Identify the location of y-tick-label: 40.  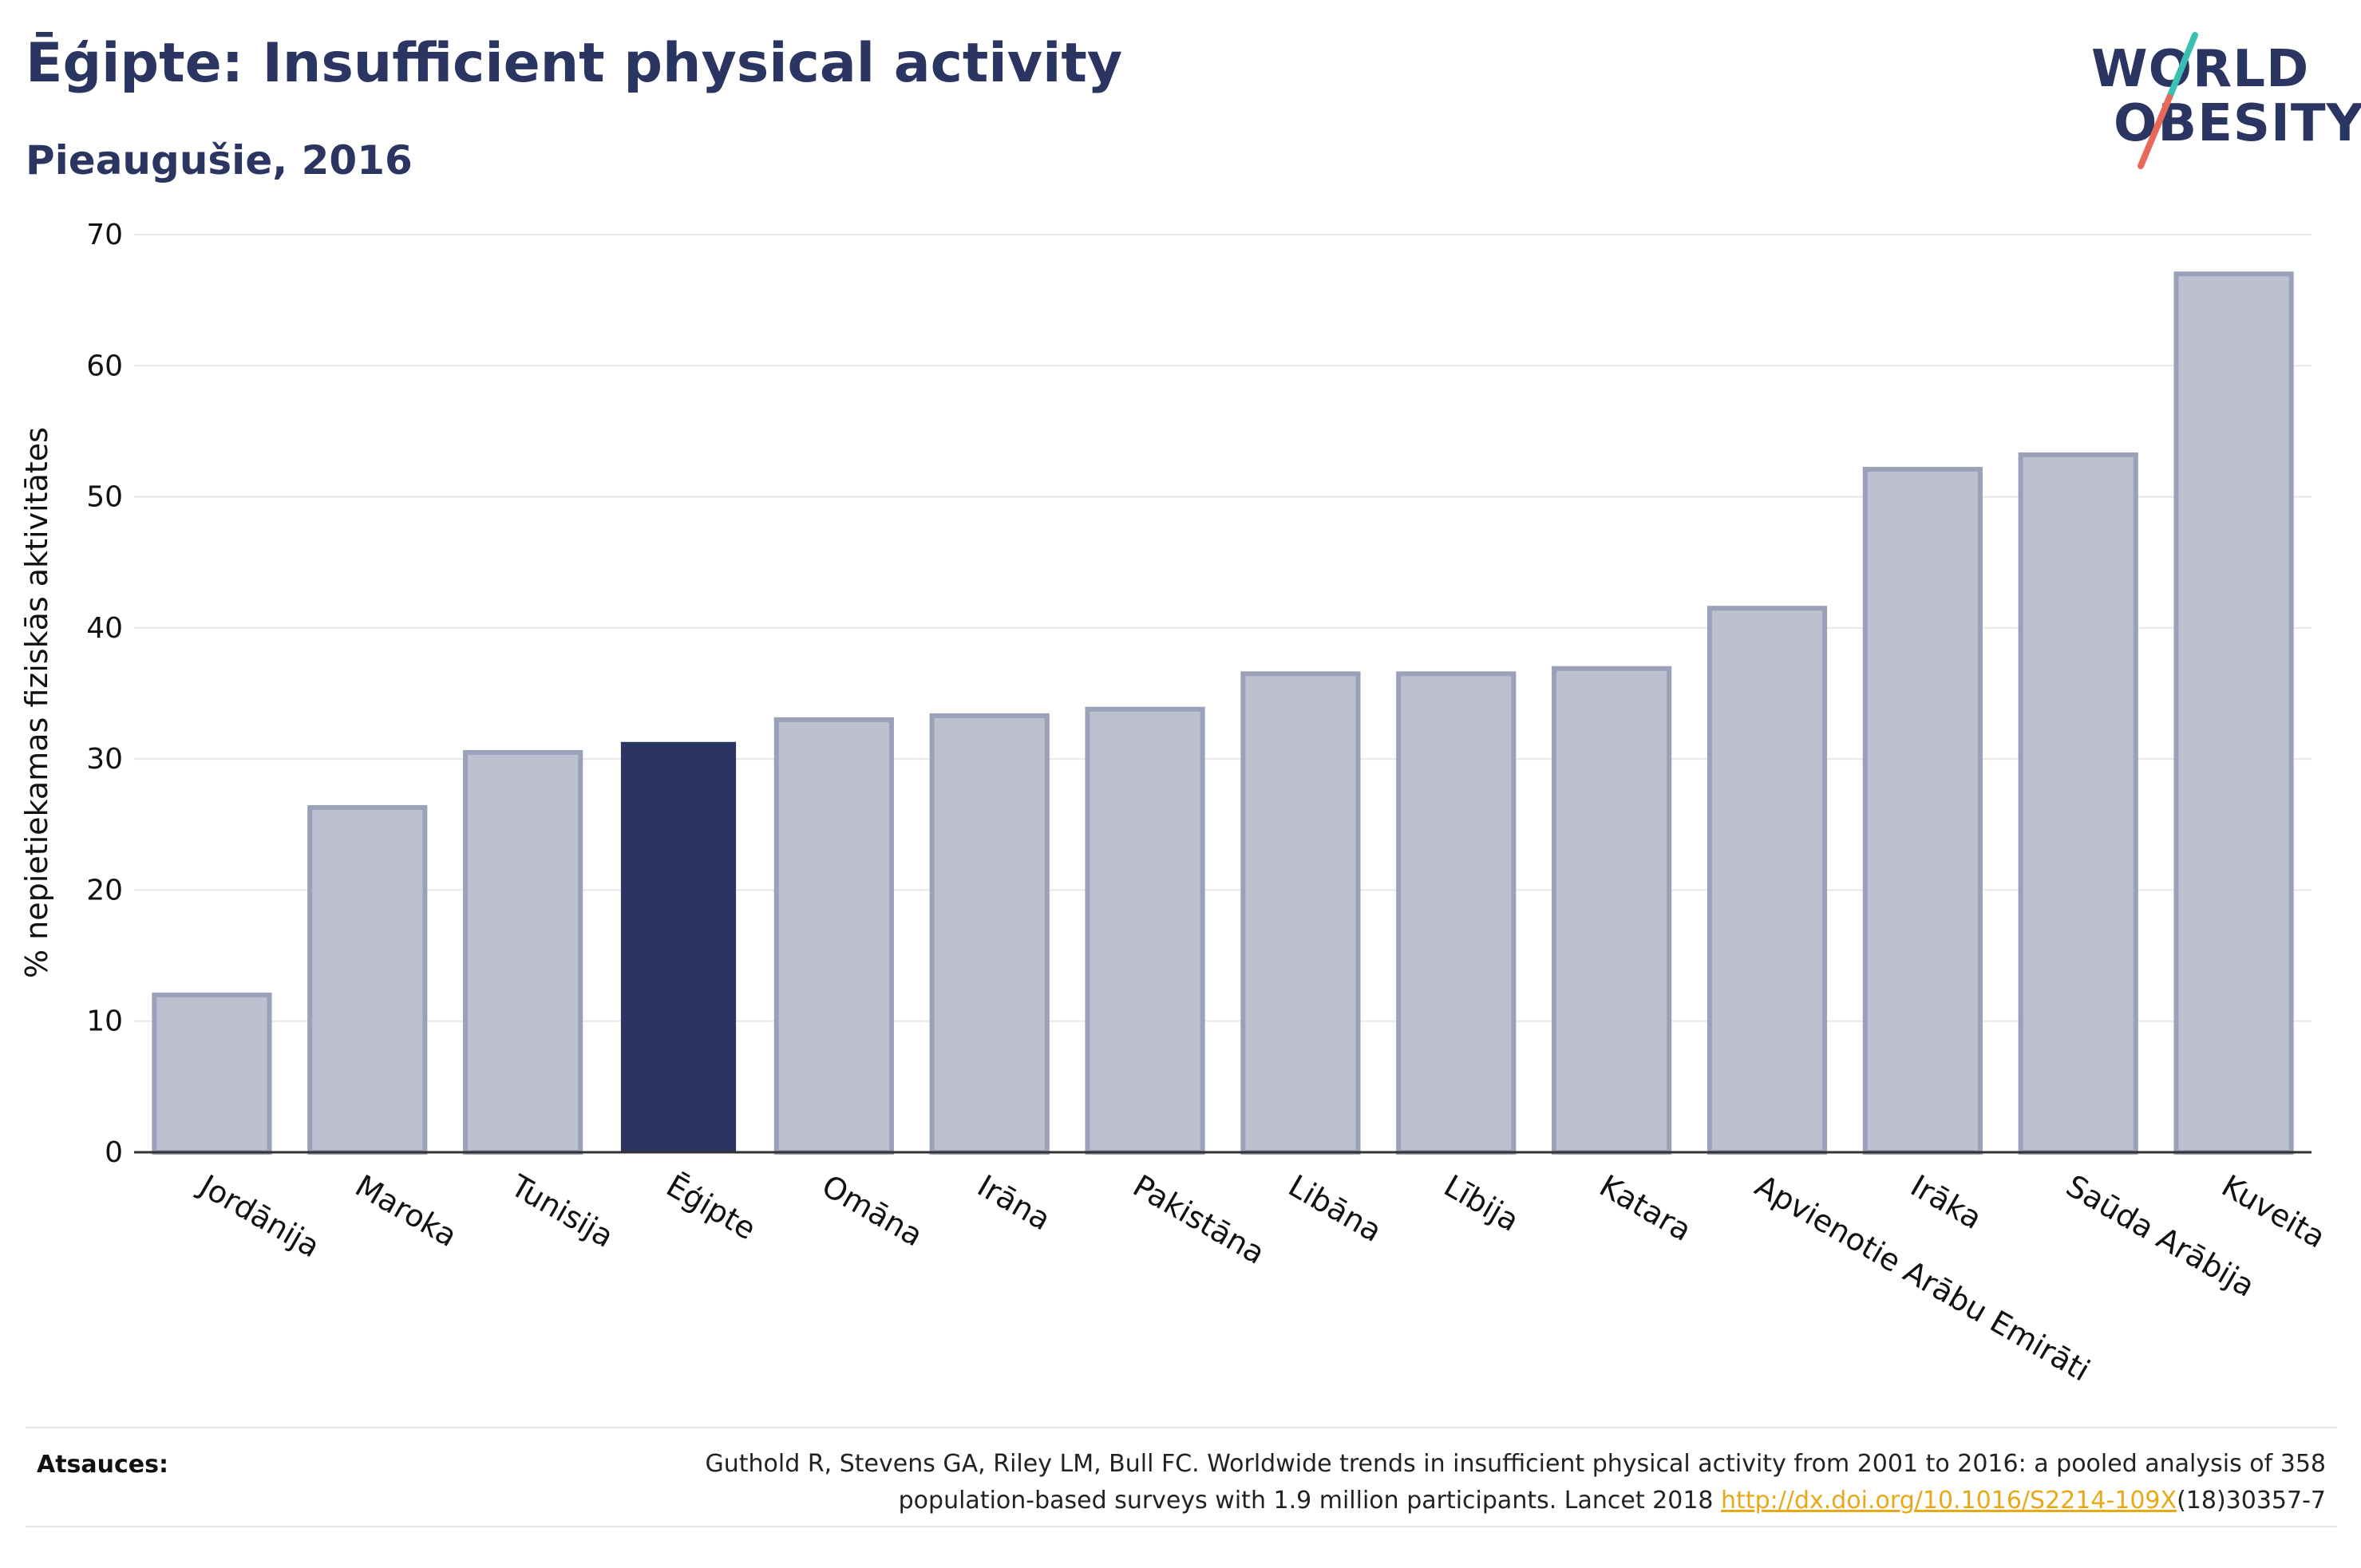
(104, 628).